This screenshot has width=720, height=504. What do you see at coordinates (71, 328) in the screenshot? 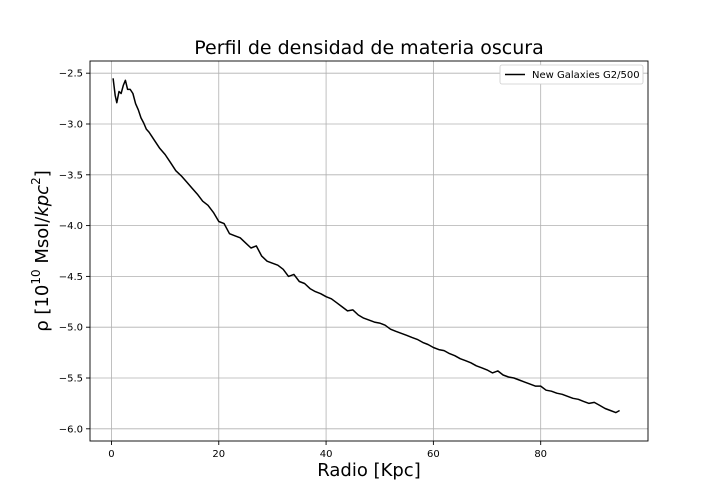
I see `y-tick-label: −5.0` at bounding box center [71, 328].